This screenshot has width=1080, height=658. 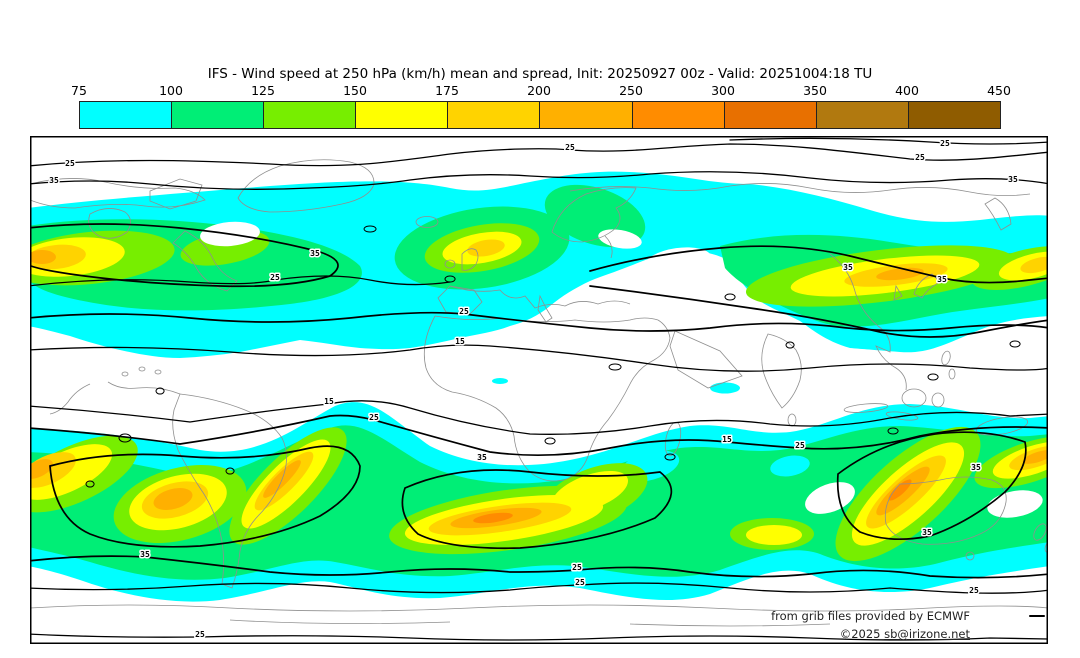 What do you see at coordinates (999, 90) in the screenshot?
I see `colorbar-tick-label: 450` at bounding box center [999, 90].